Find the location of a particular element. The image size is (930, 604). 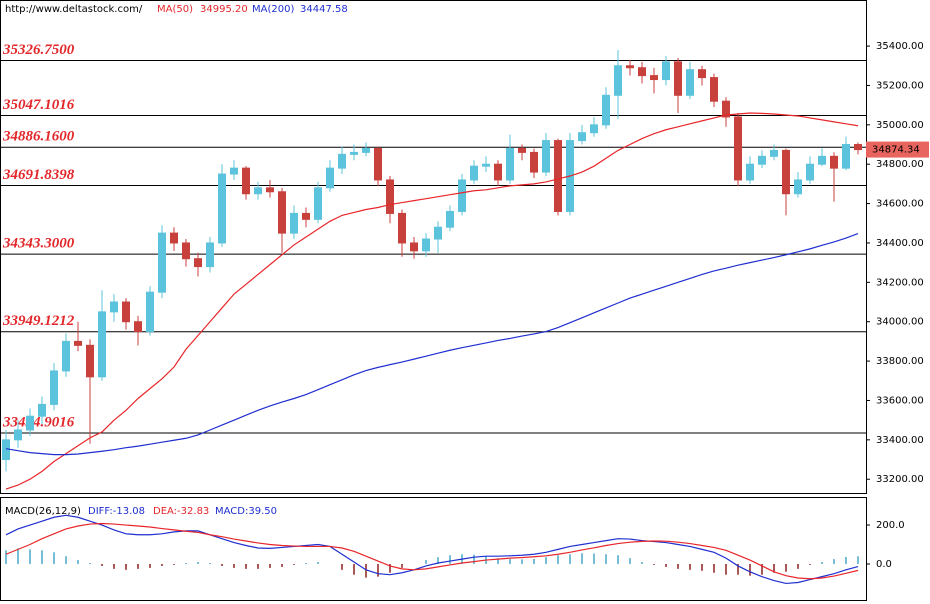

ma50-value: 34995.20 is located at coordinates (224, 9).